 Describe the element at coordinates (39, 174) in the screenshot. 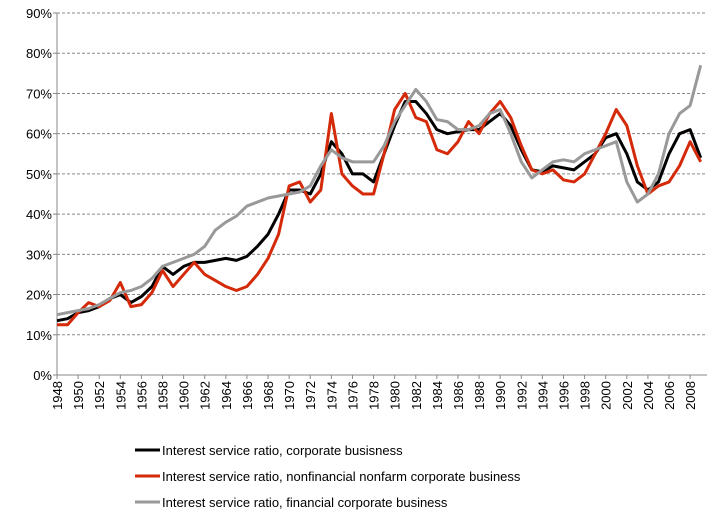

I see `y-tick-label: 50%` at that location.